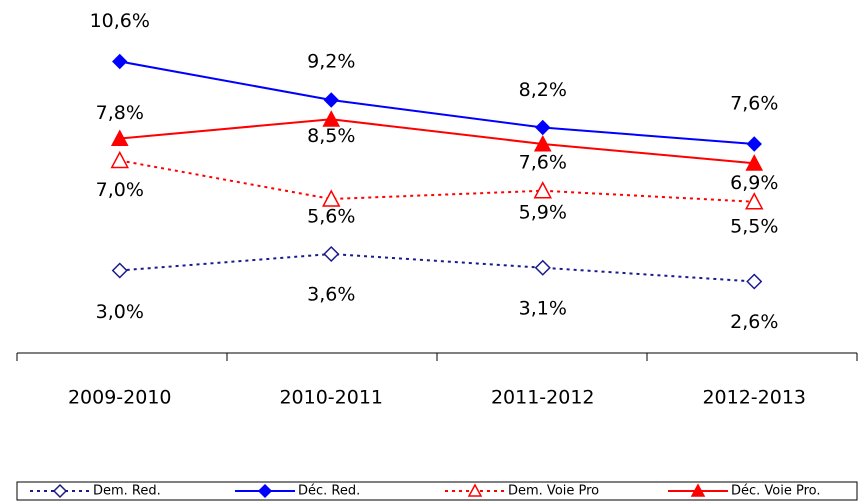  Describe the element at coordinates (776, 491) in the screenshot. I see `legend-label: Déc. Voie Pro.` at that location.